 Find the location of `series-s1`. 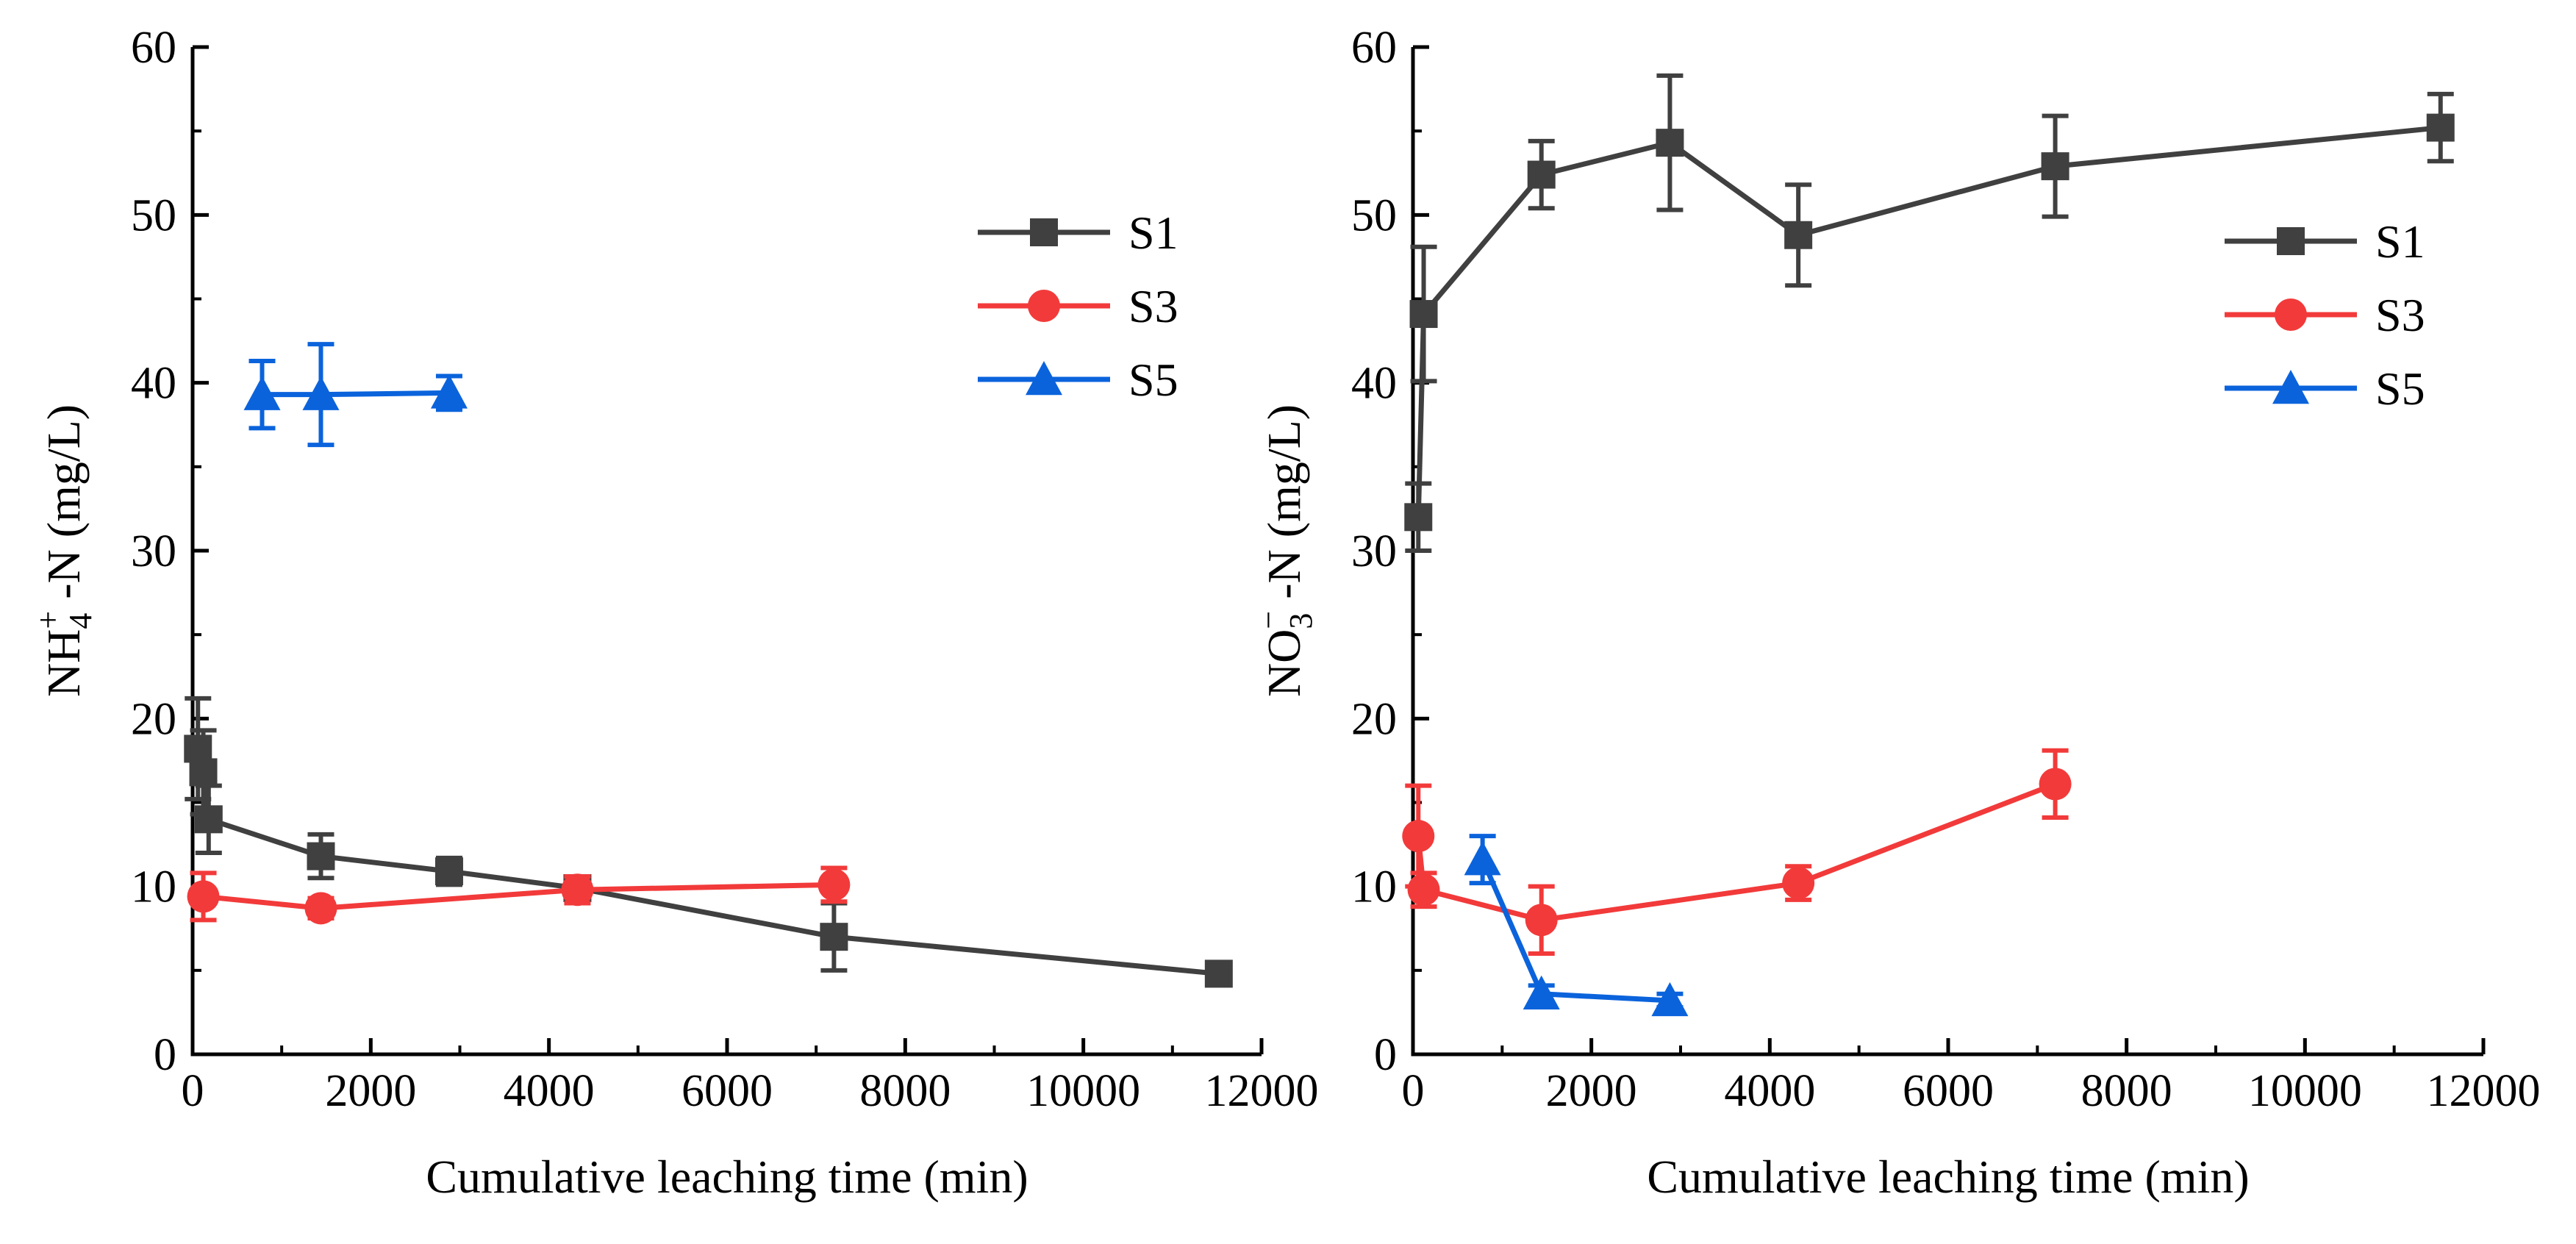

series-s1 is located at coordinates (708, 842).